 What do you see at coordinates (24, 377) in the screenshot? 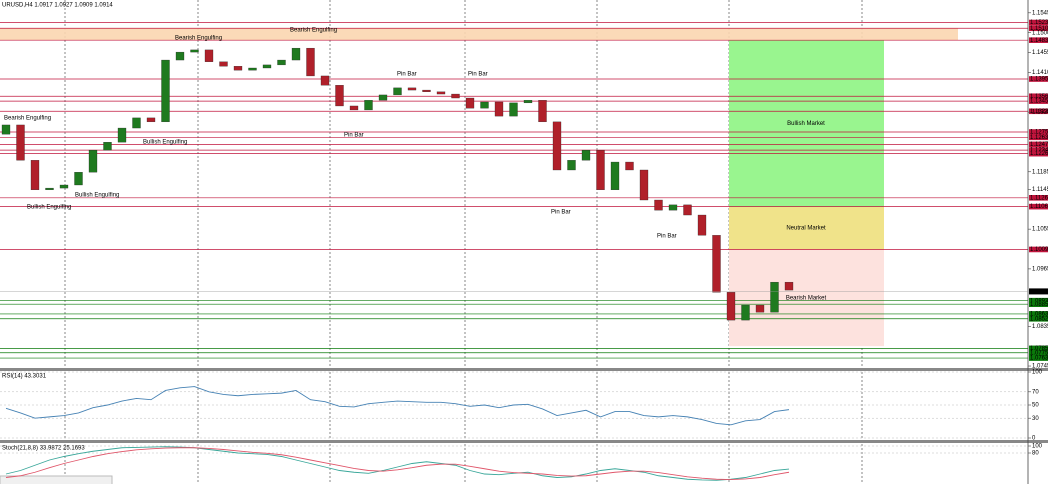
I see `rsi-title: RSI(14) 43.3031` at bounding box center [24, 377].